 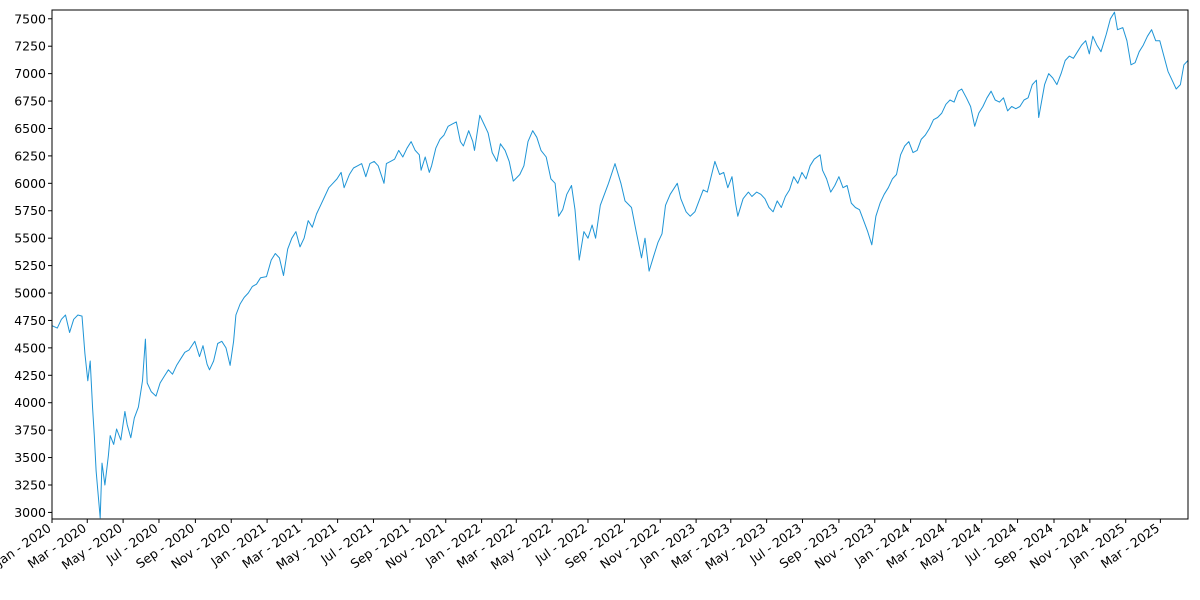 What do you see at coordinates (30, 347) in the screenshot?
I see `y-tick-label: 4500` at bounding box center [30, 347].